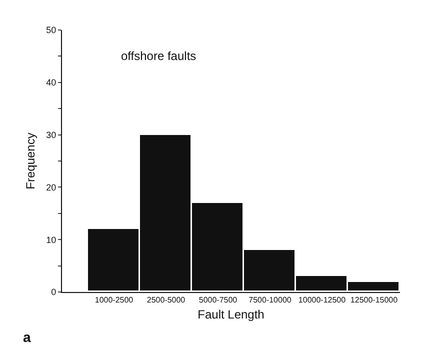  Describe the element at coordinates (231, 315) in the screenshot. I see `x-axis-title: Fault Length` at that location.